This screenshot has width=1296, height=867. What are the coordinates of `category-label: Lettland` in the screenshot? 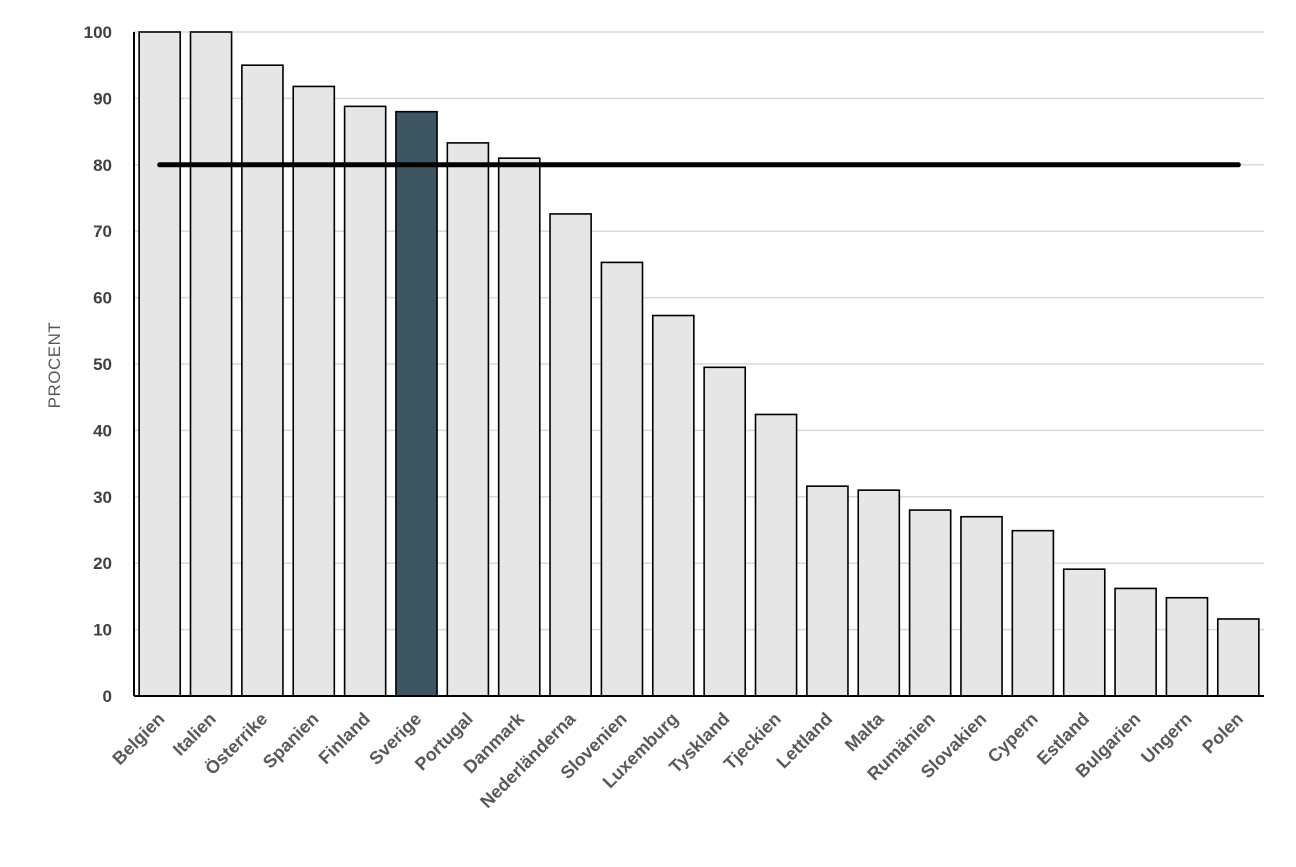 It's located at (805, 741).